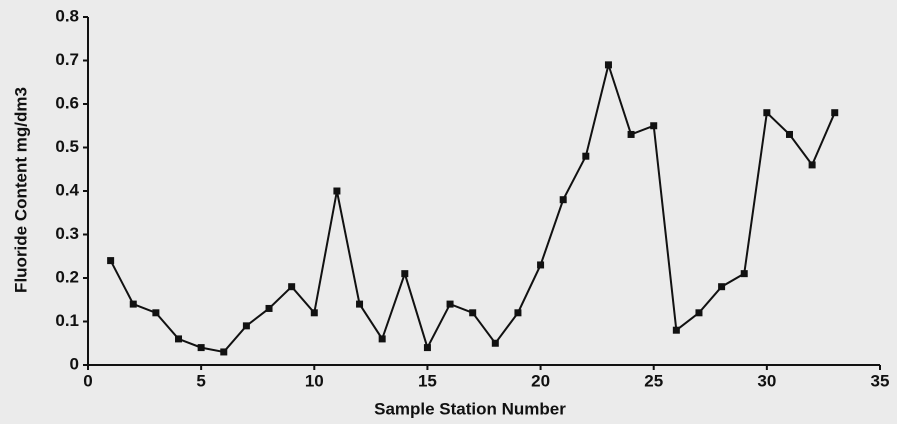 The image size is (897, 424). Describe the element at coordinates (766, 380) in the screenshot. I see `x-tick-label: 30` at that location.